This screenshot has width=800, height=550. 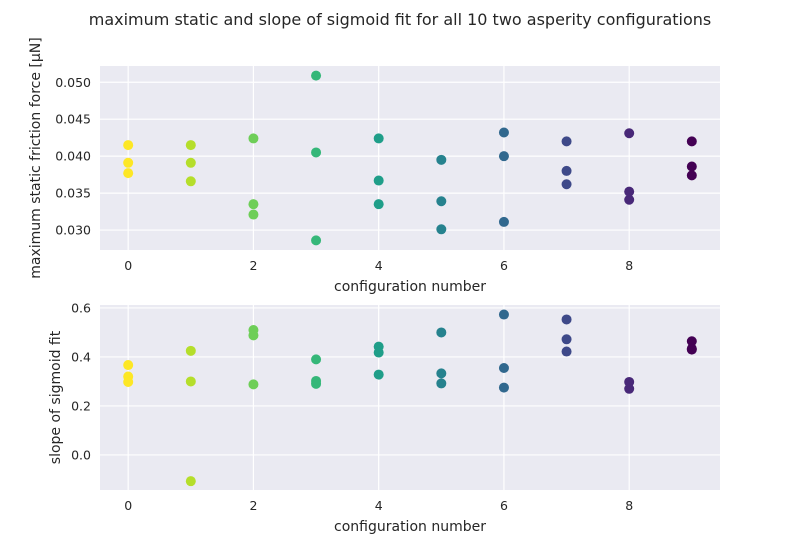 What do you see at coordinates (73, 119) in the screenshot?
I see `y-tick-label: 0.045` at bounding box center [73, 119].